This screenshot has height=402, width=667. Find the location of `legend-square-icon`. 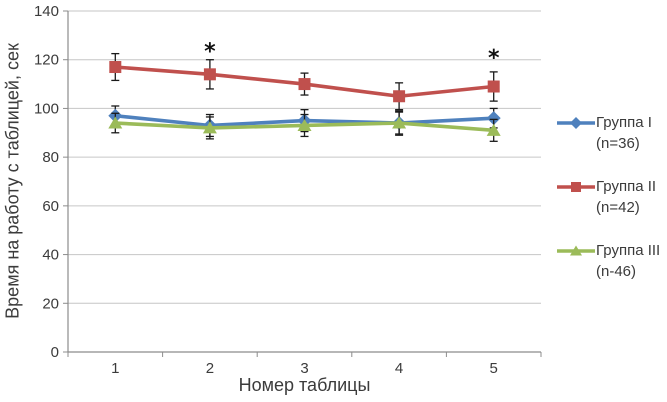

legend-square-icon is located at coordinates (576, 187).